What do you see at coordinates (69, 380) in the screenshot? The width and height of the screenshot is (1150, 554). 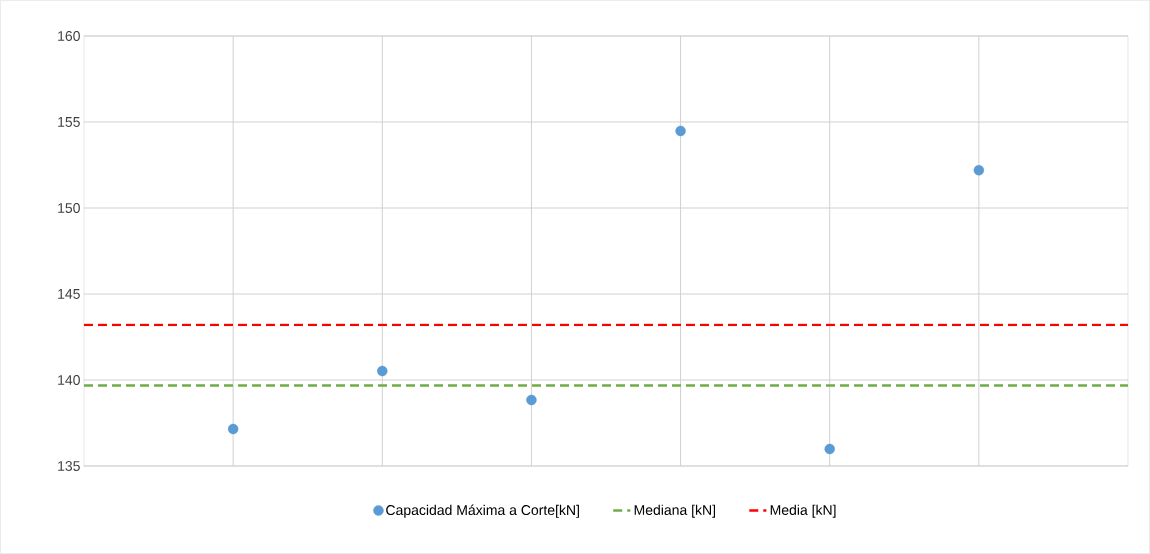 I see `y-tick-label: 140` at bounding box center [69, 380].